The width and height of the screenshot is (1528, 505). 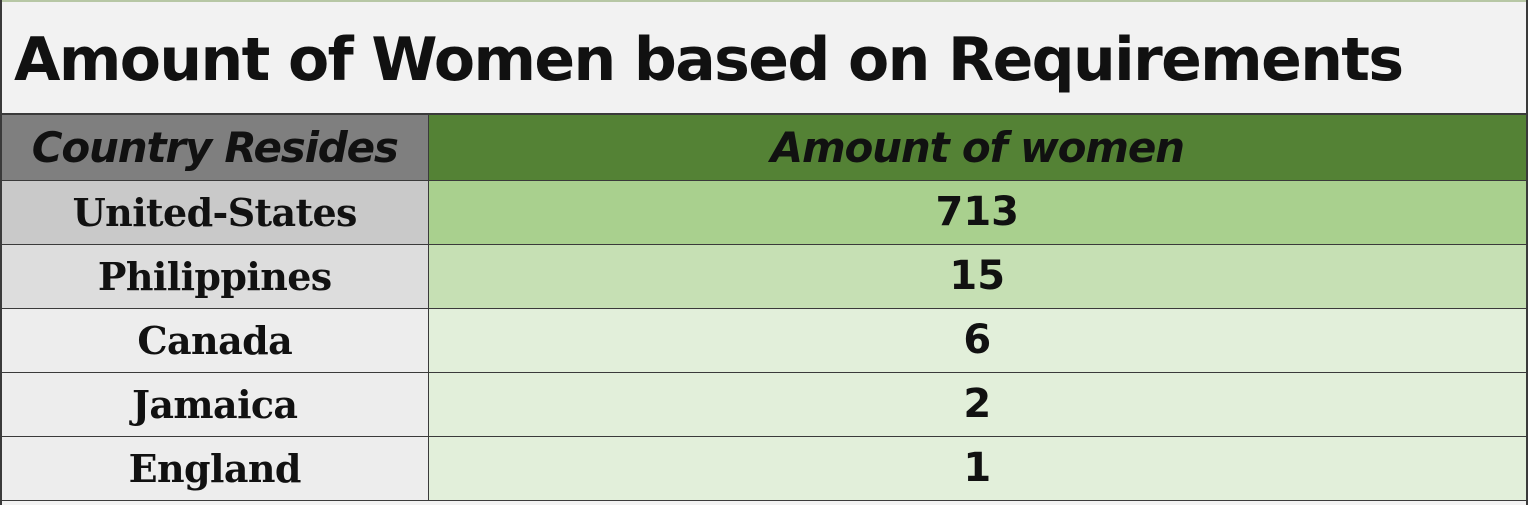 I want to click on amount-cell: 15, so click(x=977, y=276).